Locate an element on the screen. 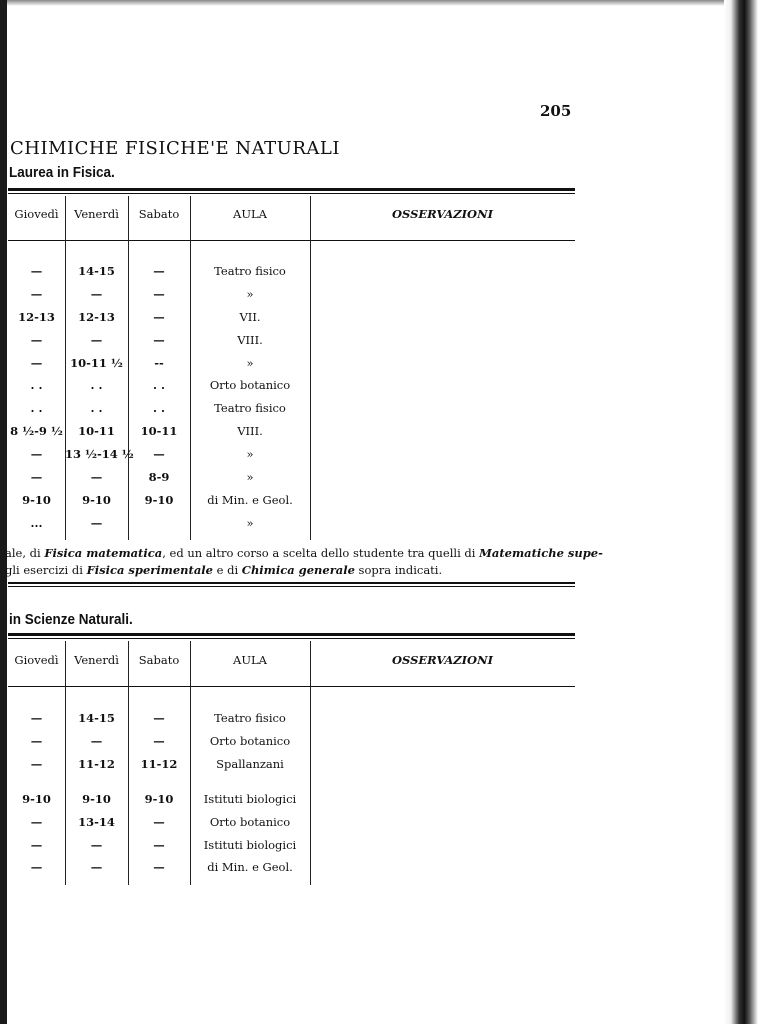  column-header: OSSERVAZIONI is located at coordinates (442, 214).